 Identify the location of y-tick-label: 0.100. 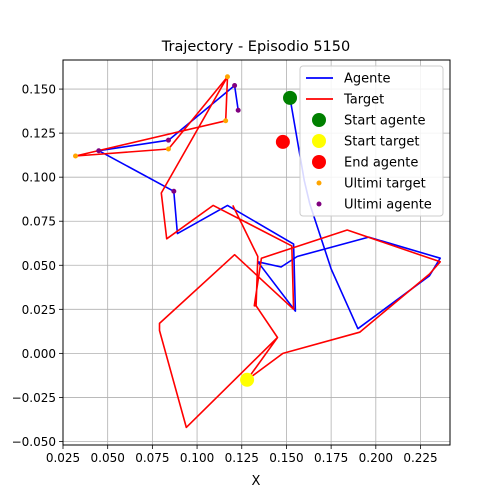
(39, 178).